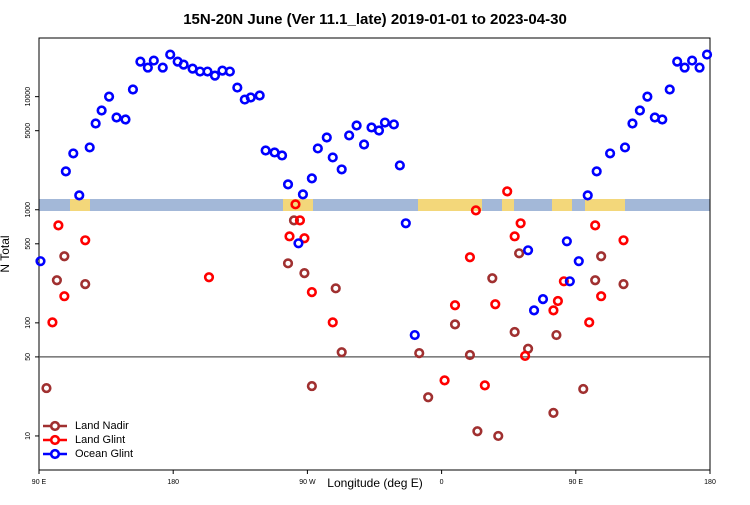 This screenshot has width=750, height=505. What do you see at coordinates (28, 357) in the screenshot?
I see `y-tick-label: 50` at bounding box center [28, 357].